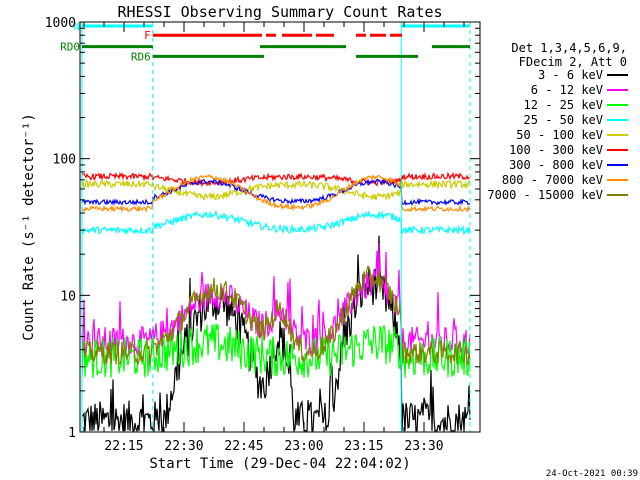  Describe the element at coordinates (279, 464) in the screenshot. I see `x-axis-label: Start Time (29-Dec-04 22:04:02)` at that location.